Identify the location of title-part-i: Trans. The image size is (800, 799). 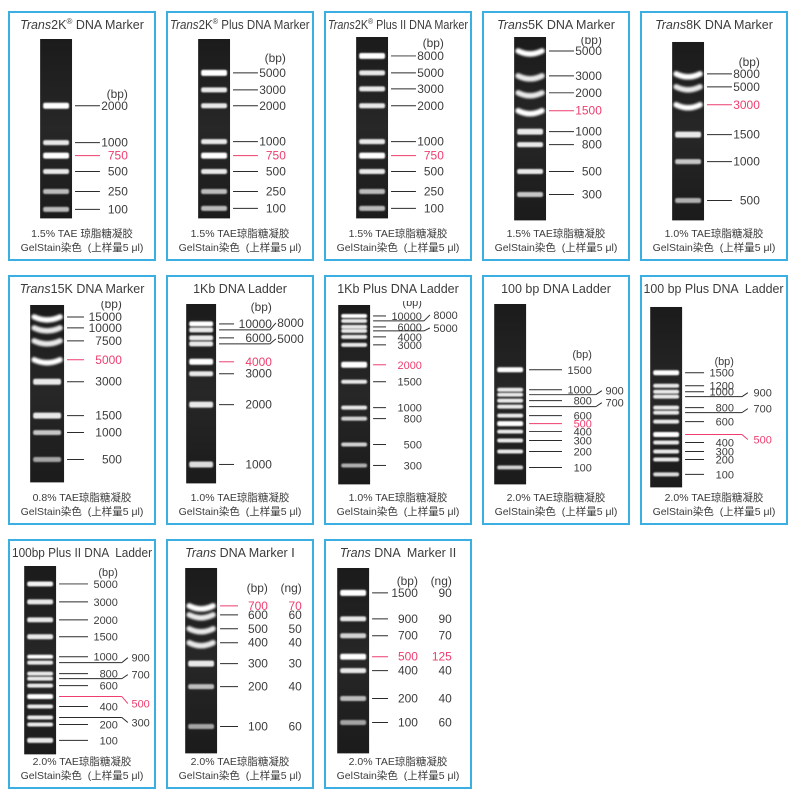
(341, 24).